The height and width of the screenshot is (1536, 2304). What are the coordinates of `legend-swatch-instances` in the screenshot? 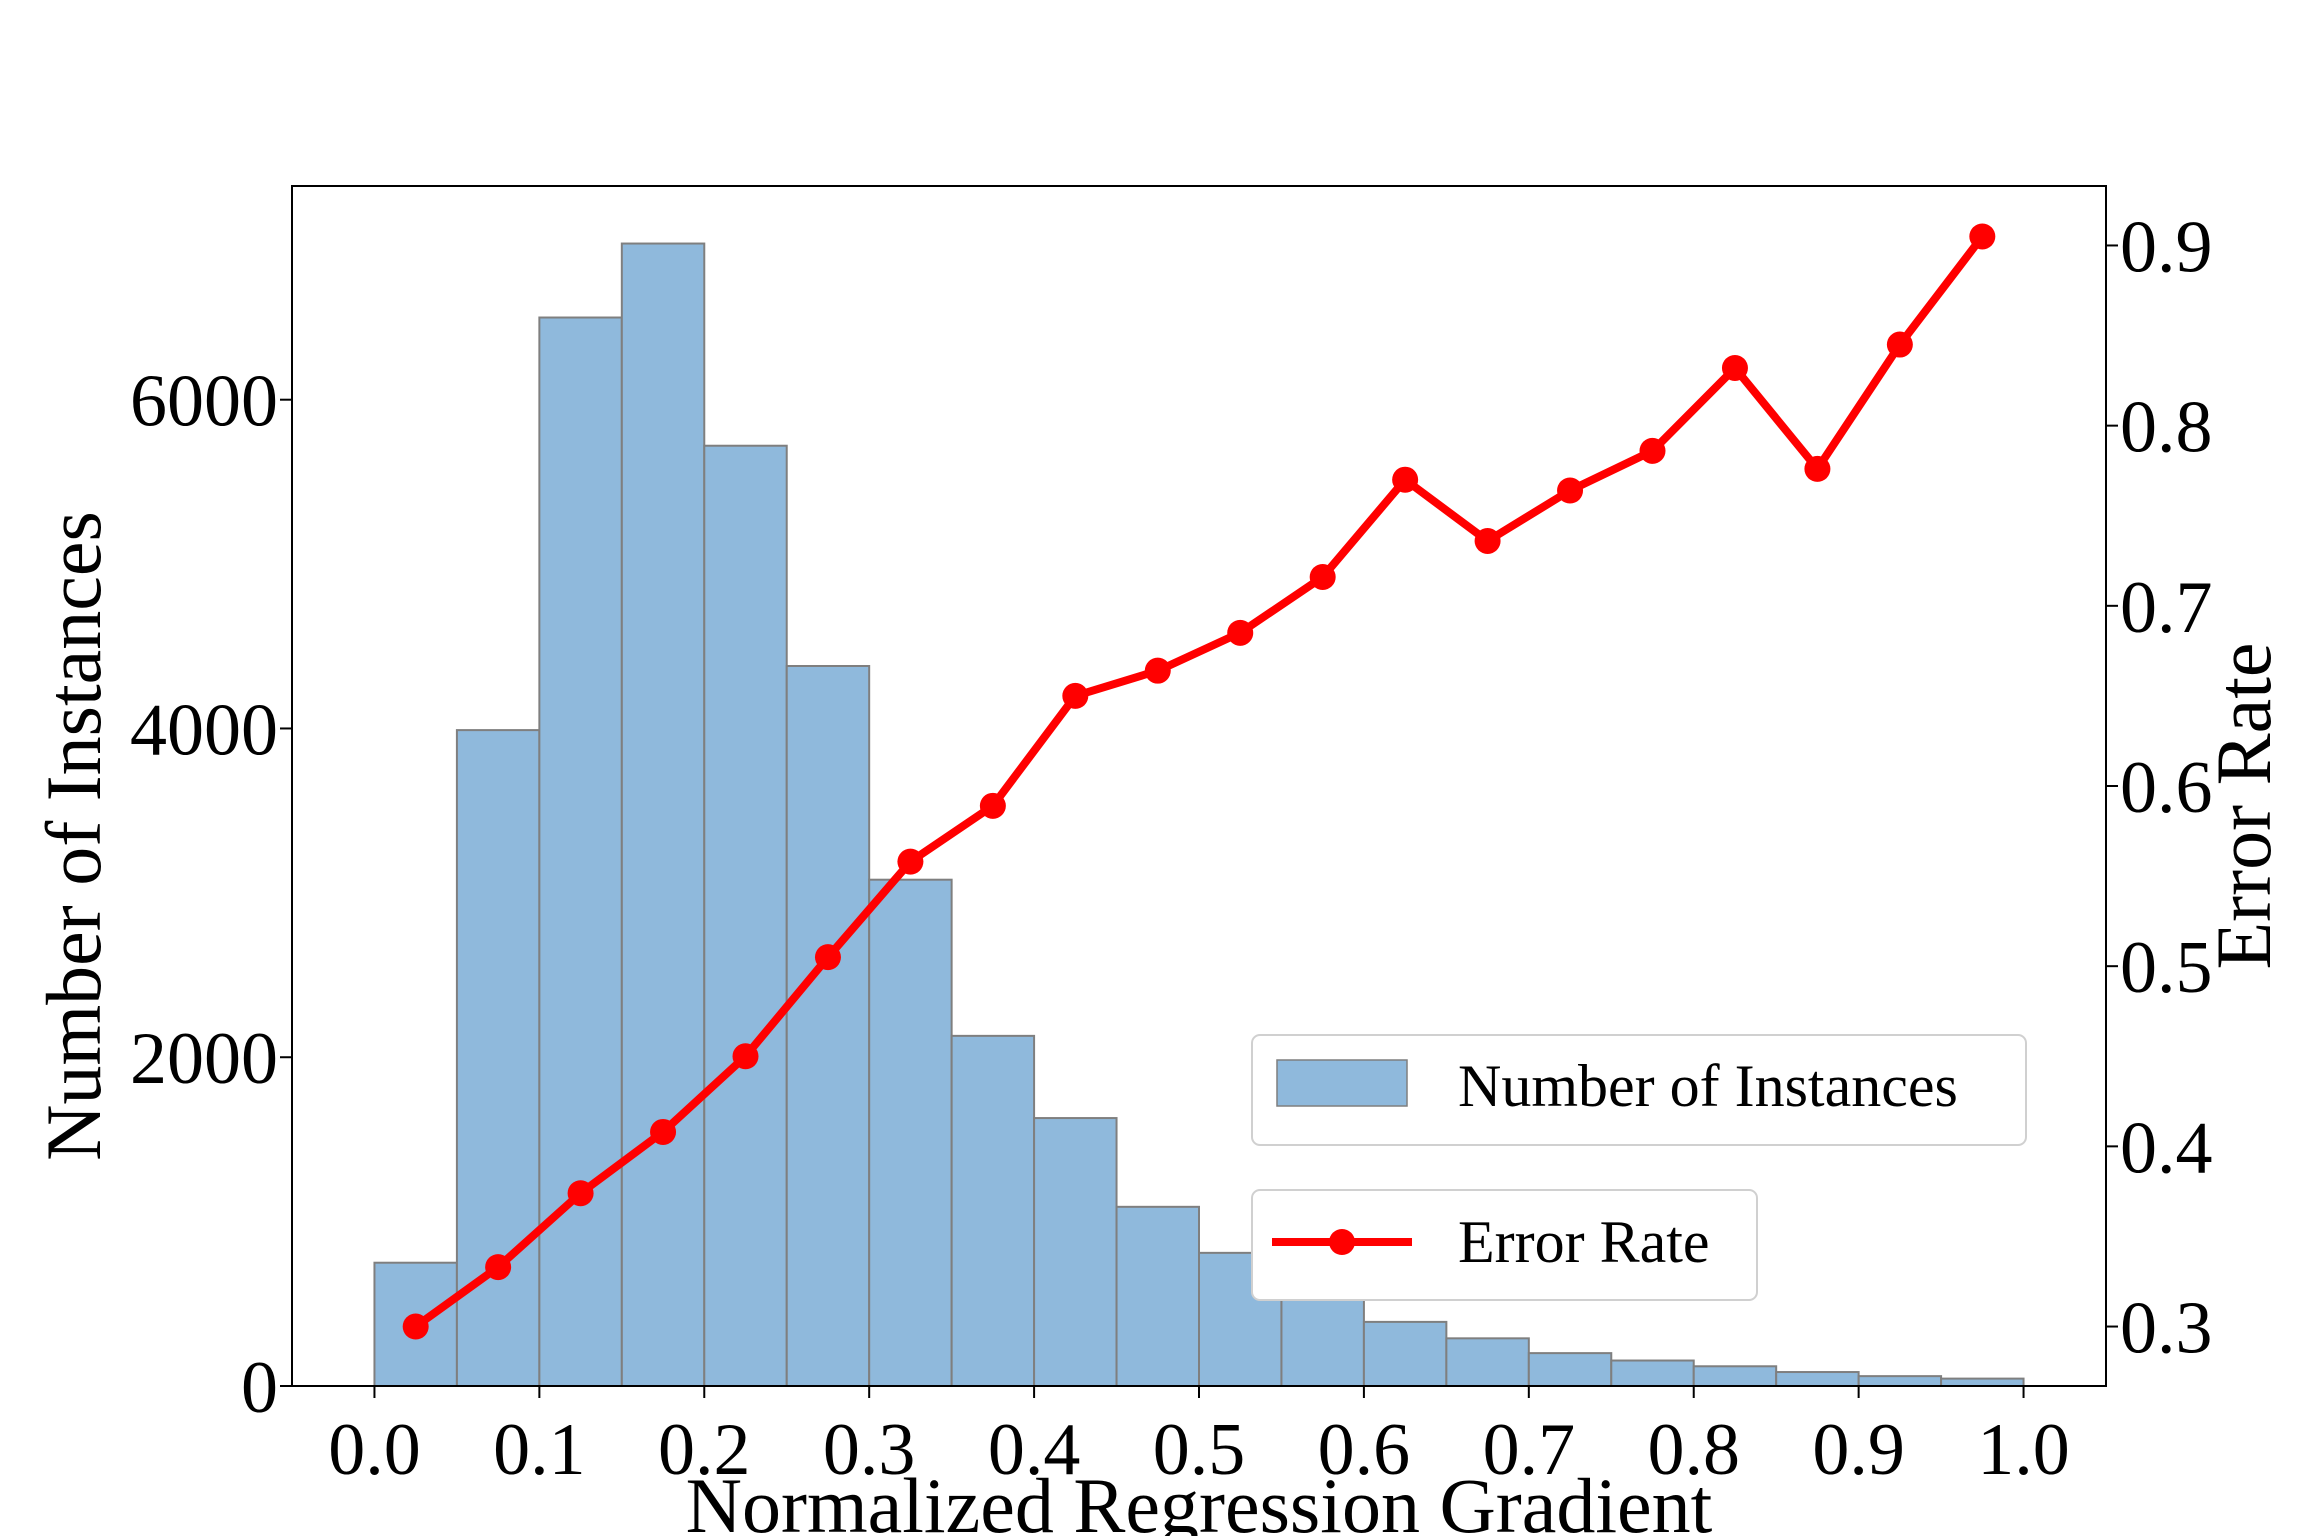 It's located at (1342, 1083).